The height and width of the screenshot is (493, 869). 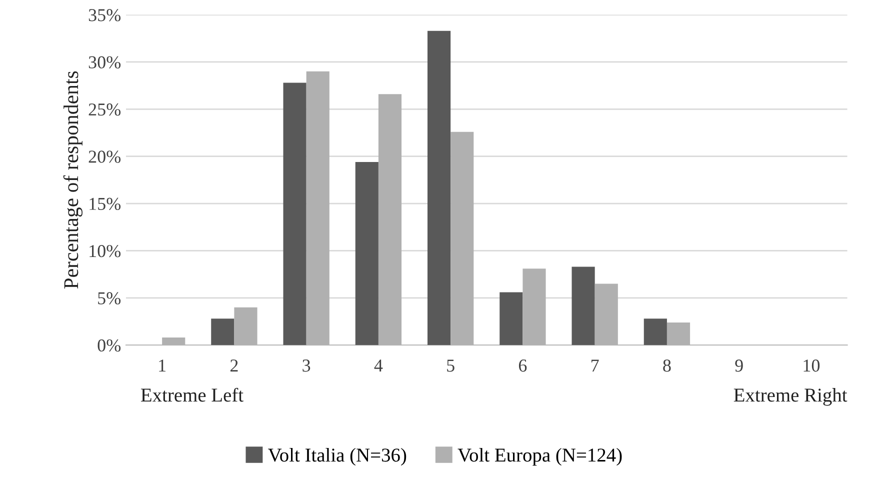 I want to click on x-tick-label: 1, so click(x=162, y=366).